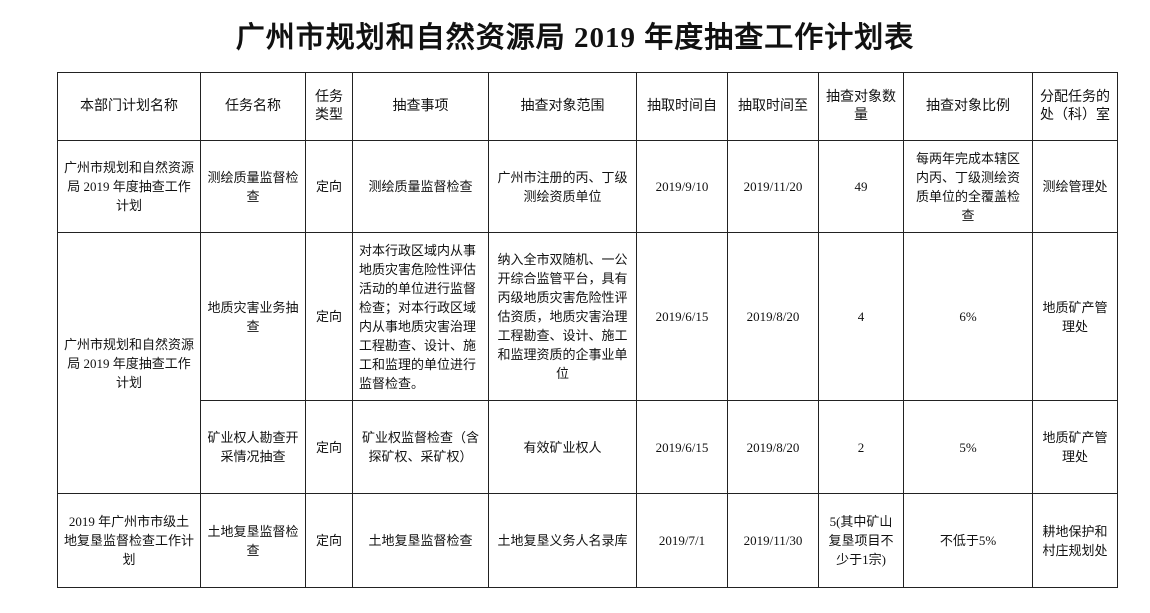  What do you see at coordinates (968, 540) in the screenshot?
I see `table-cell: 不低于5%` at bounding box center [968, 540].